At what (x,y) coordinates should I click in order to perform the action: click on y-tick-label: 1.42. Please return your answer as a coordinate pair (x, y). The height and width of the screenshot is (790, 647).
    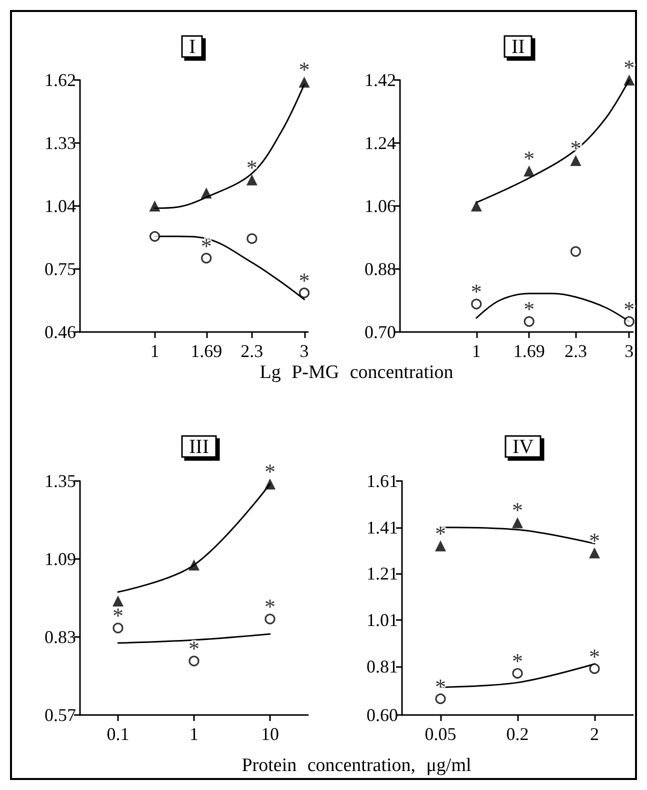
    Looking at the image, I should click on (380, 80).